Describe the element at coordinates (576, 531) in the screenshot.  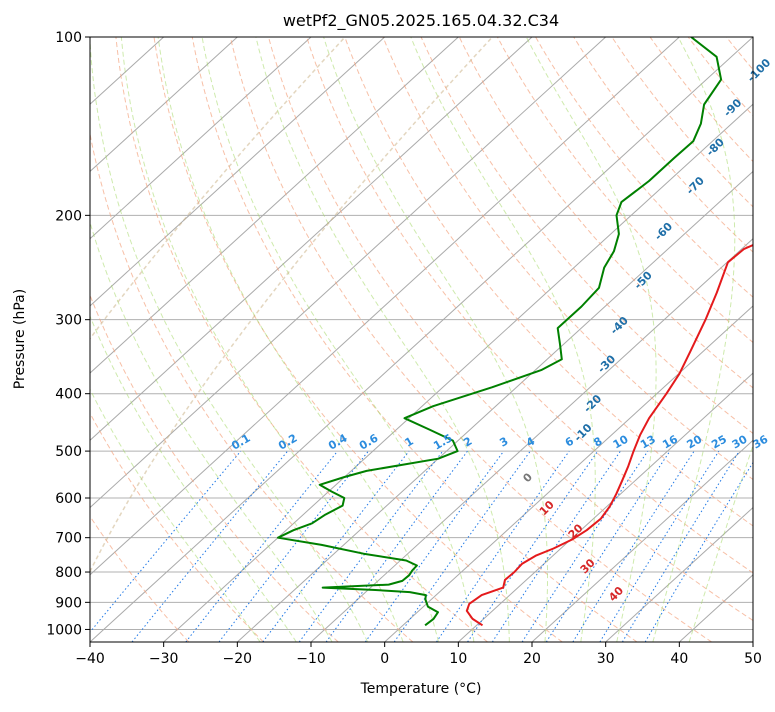
I see `dry-adiabat-label: 20` at that location.